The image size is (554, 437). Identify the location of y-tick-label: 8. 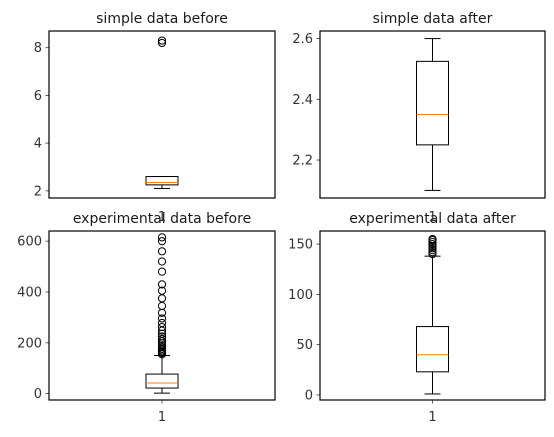
(38, 48).